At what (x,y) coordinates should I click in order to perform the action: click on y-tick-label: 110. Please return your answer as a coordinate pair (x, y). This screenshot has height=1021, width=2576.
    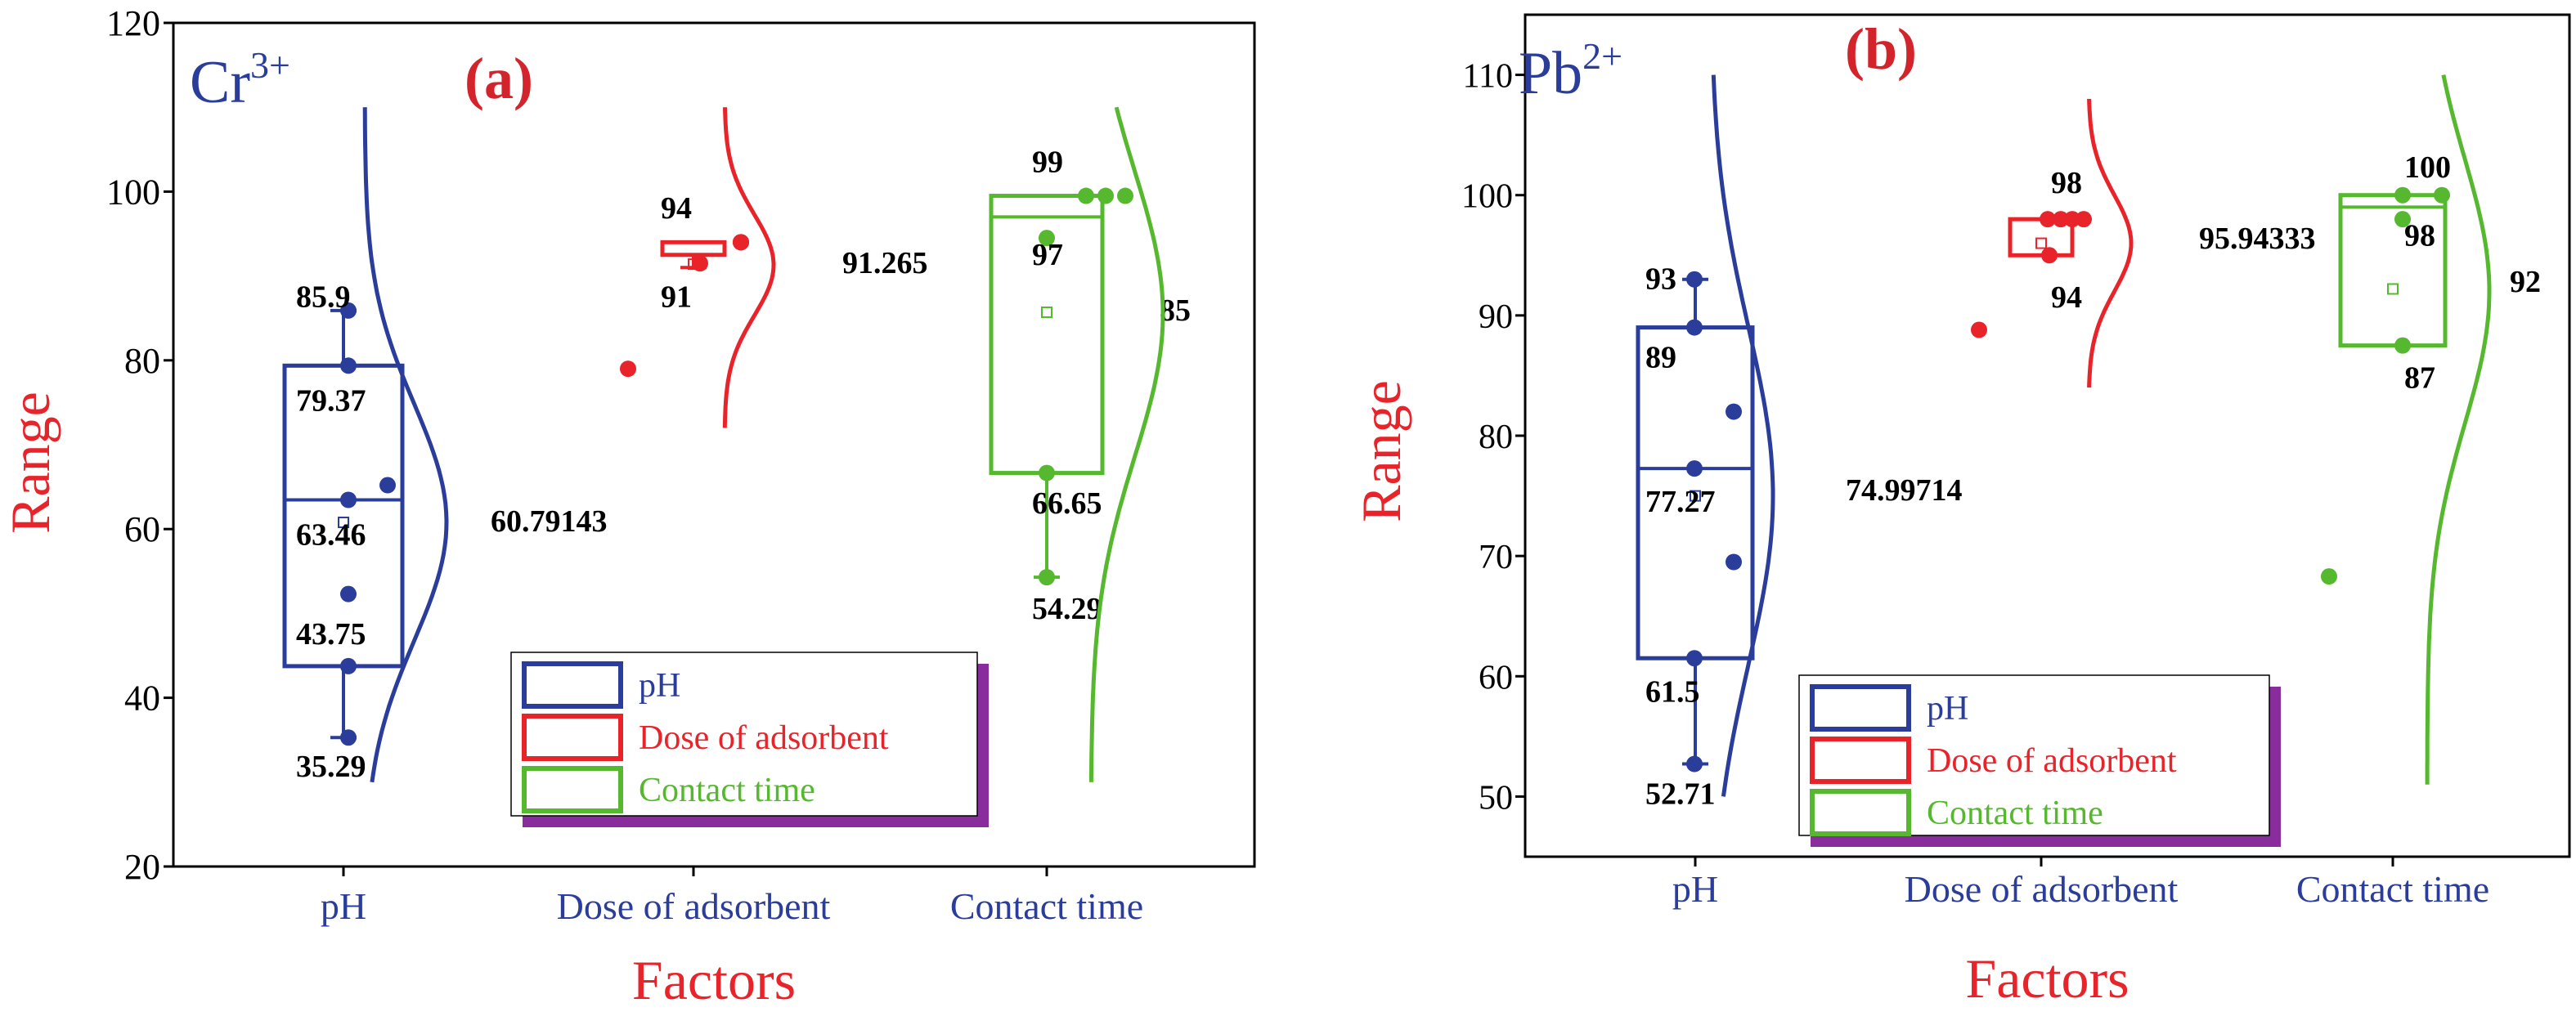
    Looking at the image, I should click on (1488, 77).